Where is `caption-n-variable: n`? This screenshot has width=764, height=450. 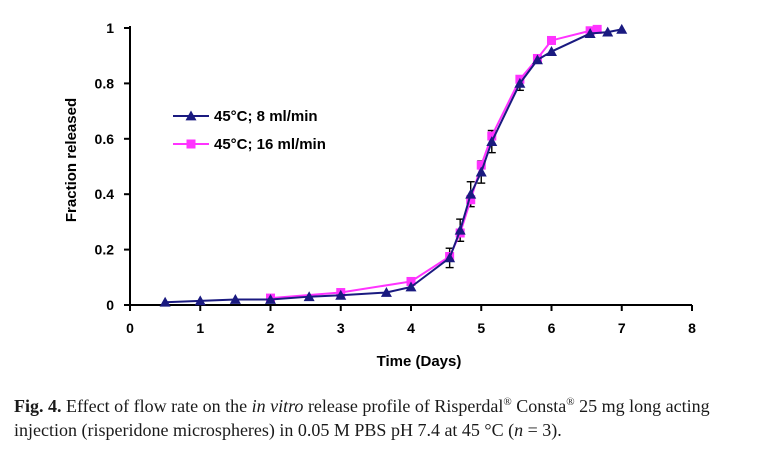
caption-n-variable: n is located at coordinates (519, 430).